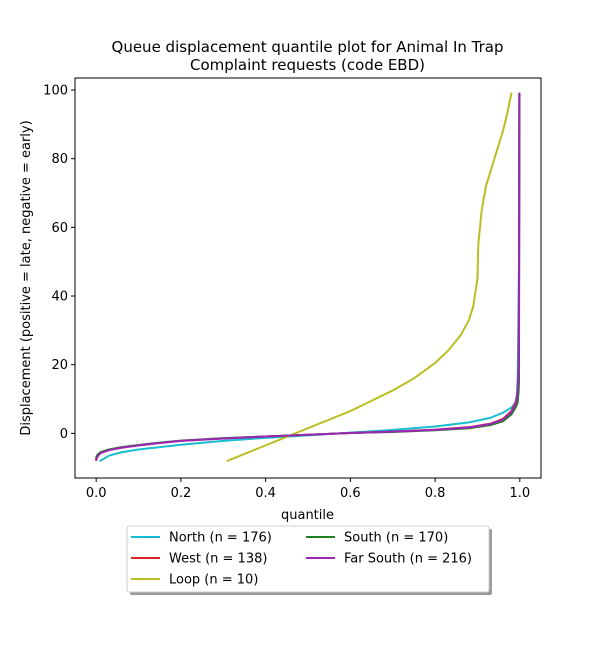 The image size is (600, 650). Describe the element at coordinates (55, 91) in the screenshot. I see `y-tick-label: 100` at that location.